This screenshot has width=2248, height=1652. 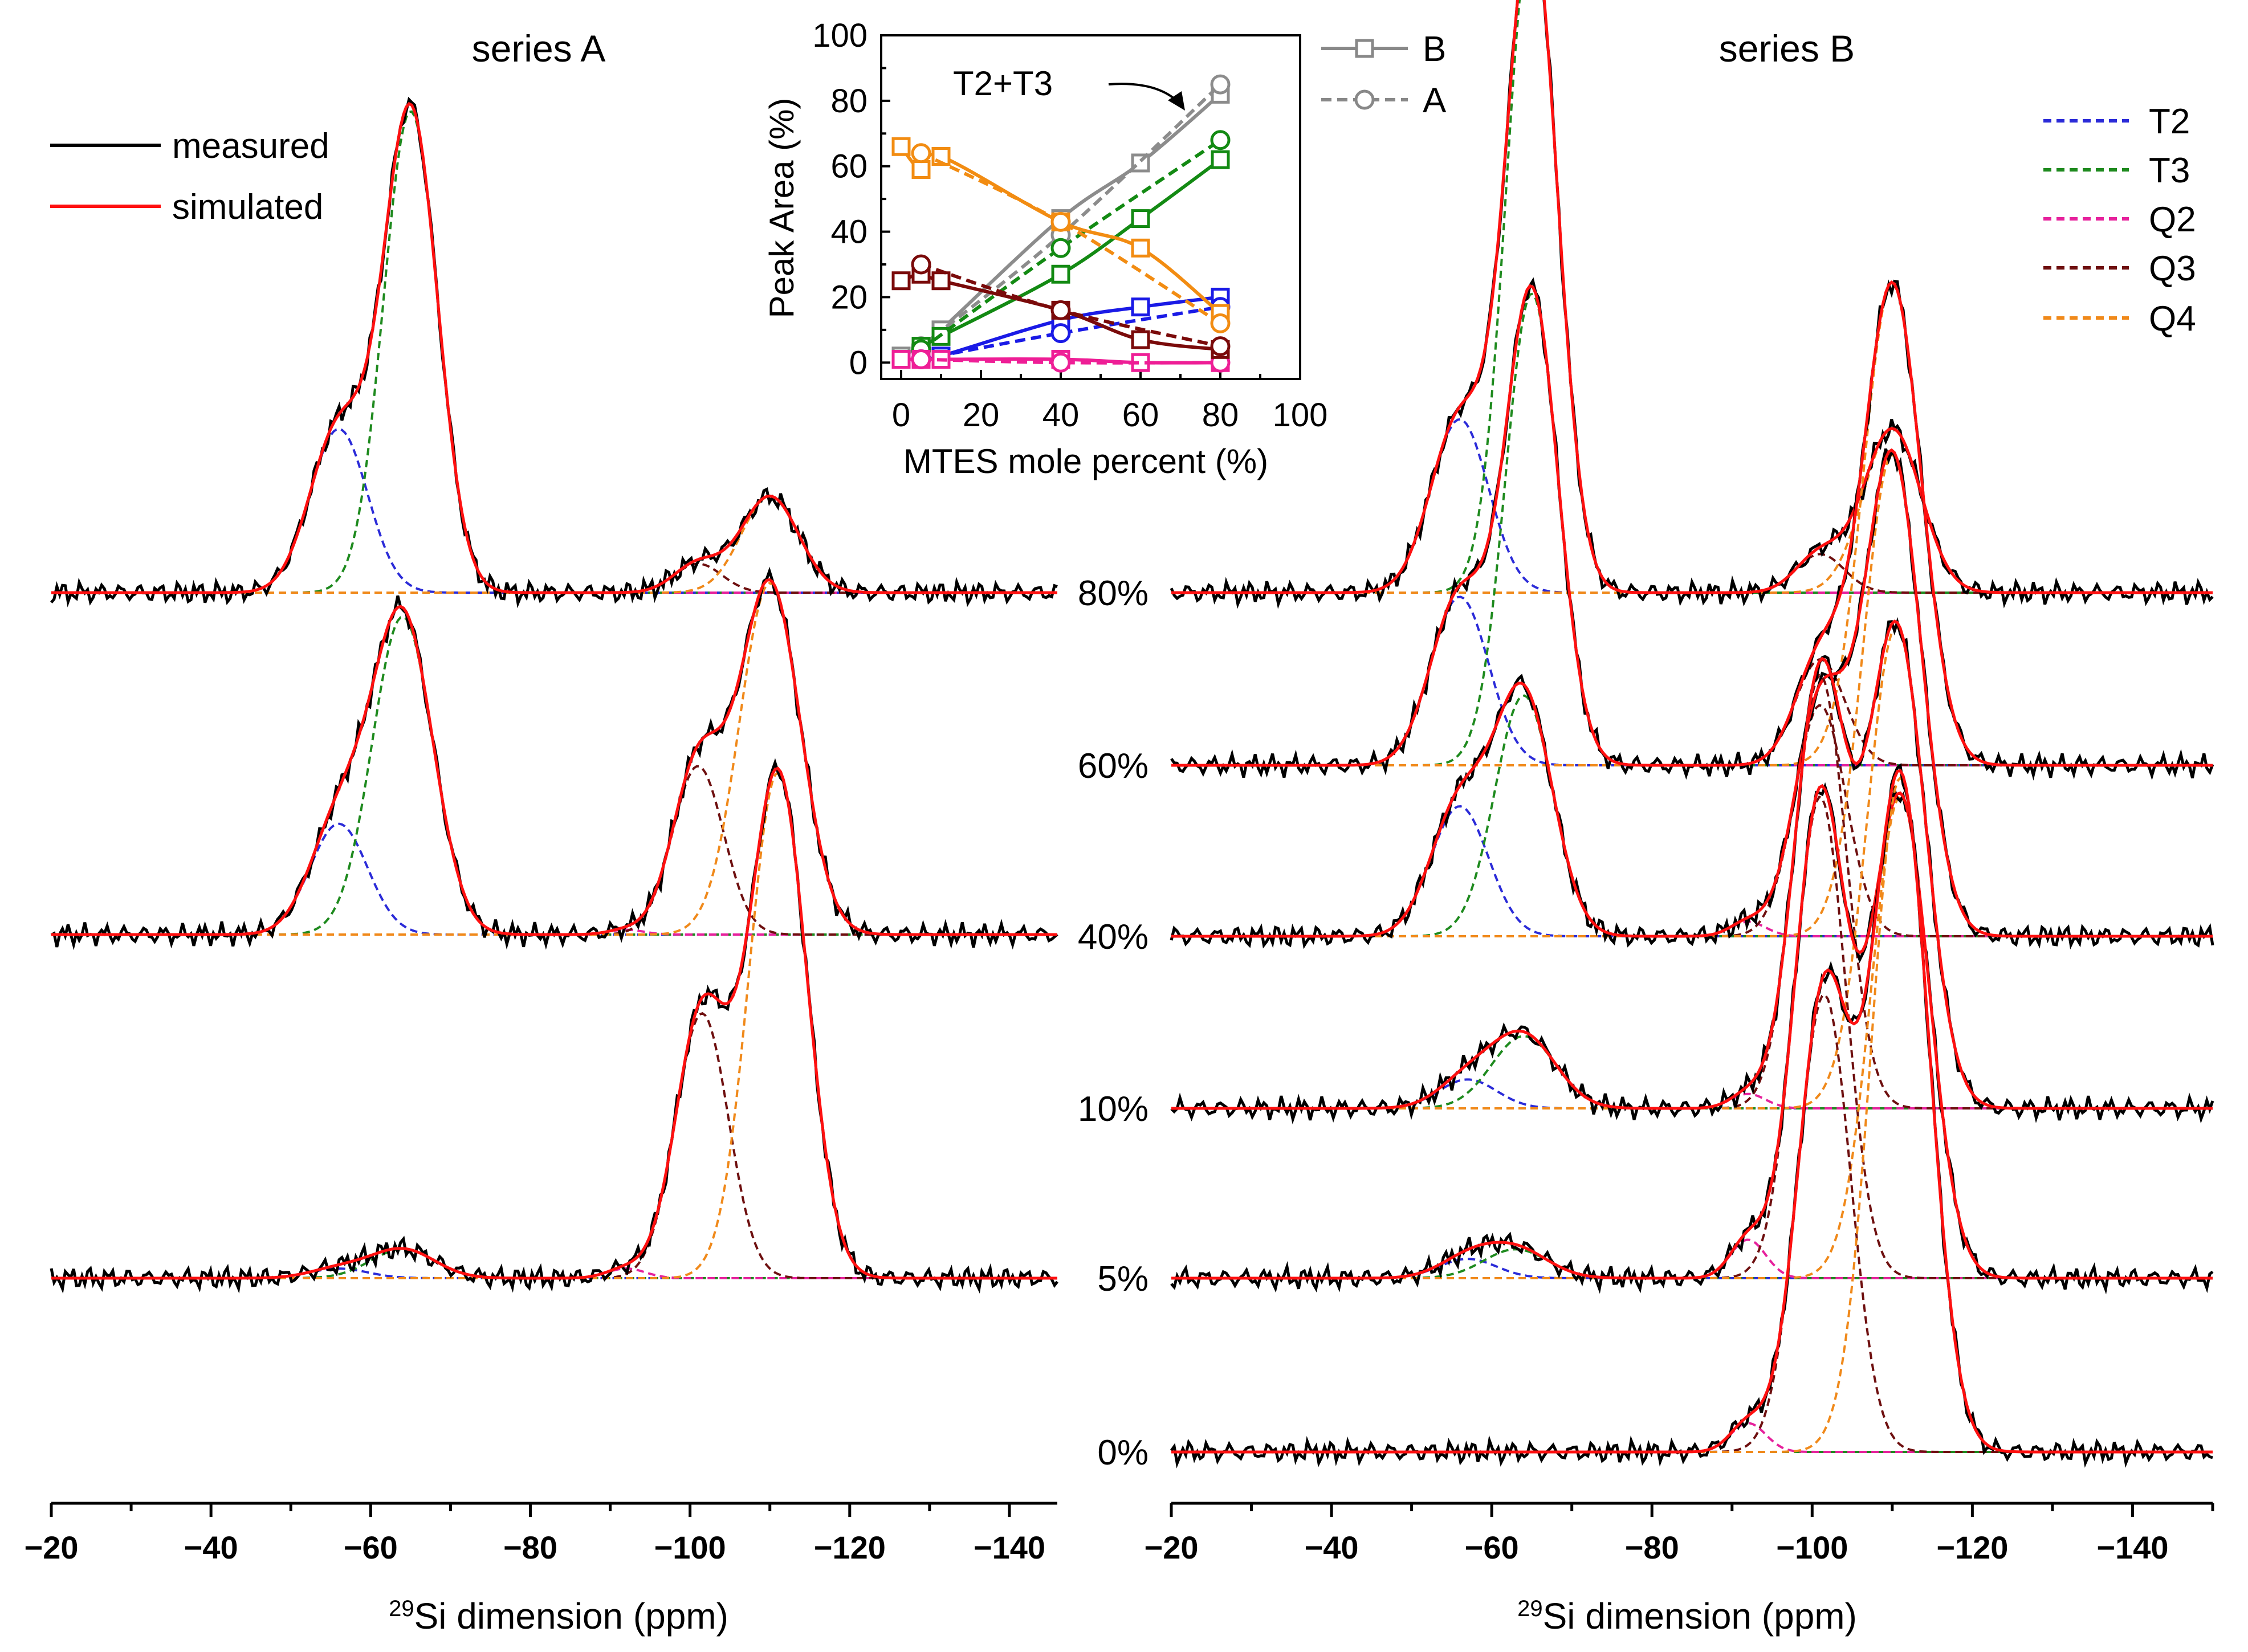 I want to click on inset-line-t3-a, so click(x=1070, y=244).